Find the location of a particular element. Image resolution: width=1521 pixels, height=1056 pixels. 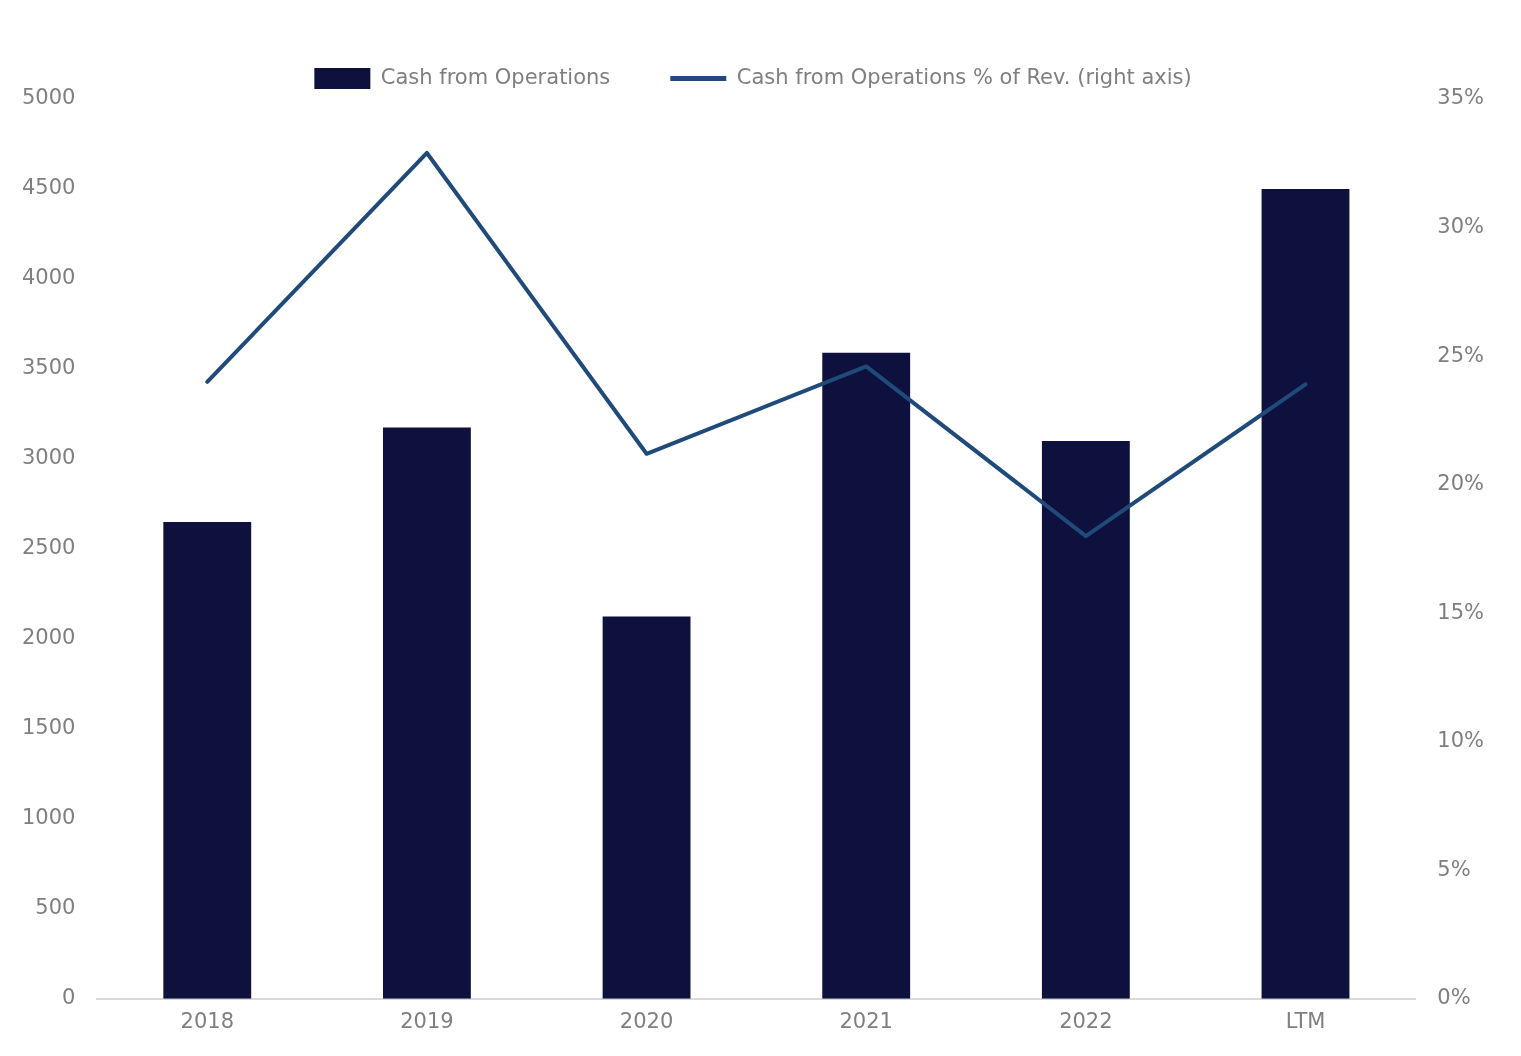

legend-label: Cash from Operations % of Rev. (right axis) is located at coordinates (964, 76).